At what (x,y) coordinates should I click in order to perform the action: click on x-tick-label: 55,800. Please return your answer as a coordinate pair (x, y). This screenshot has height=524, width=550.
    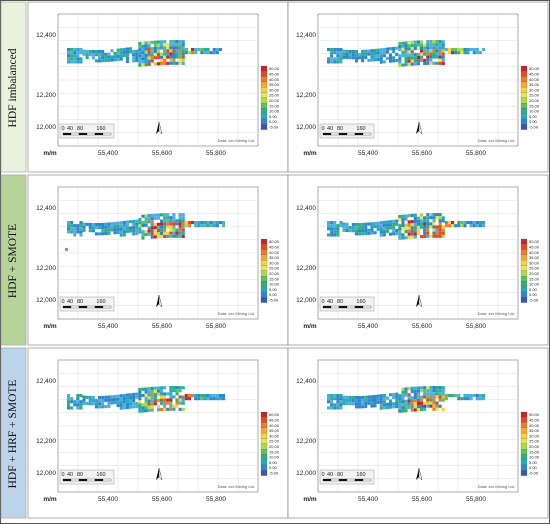
    Looking at the image, I should click on (216, 499).